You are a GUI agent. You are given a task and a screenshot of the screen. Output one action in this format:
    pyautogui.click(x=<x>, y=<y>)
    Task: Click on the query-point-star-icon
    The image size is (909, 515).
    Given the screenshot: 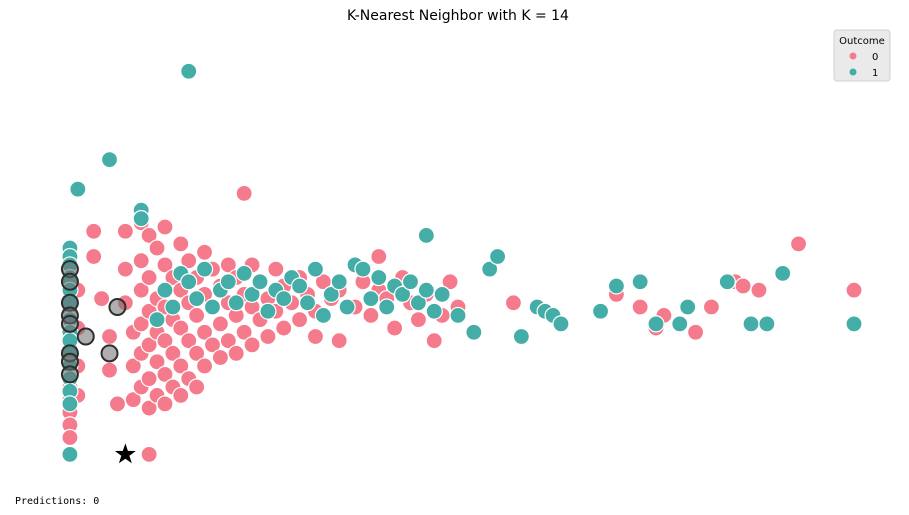 What is the action you would take?
    pyautogui.click(x=125, y=453)
    